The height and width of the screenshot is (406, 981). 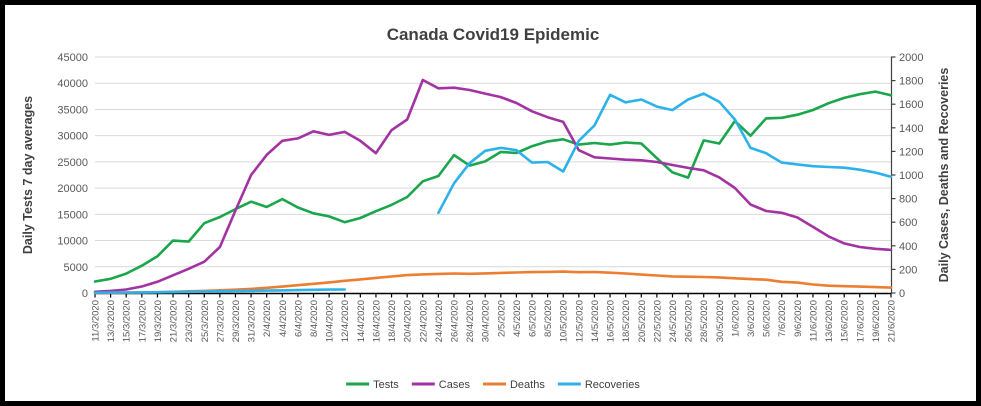 I want to click on x-axis-tick-label: 24/4/2020, so click(x=439, y=321).